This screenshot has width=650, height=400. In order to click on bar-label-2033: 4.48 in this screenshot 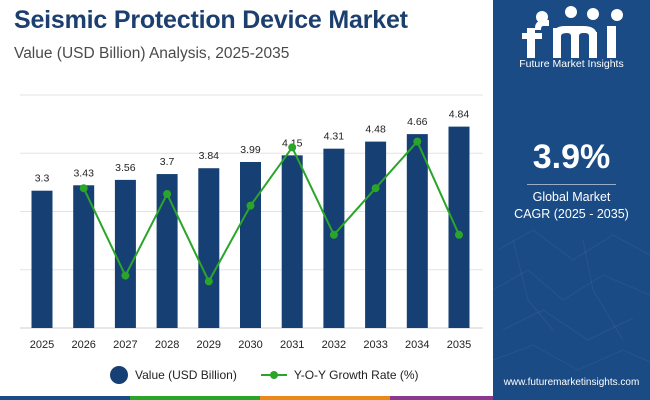, I will do `click(375, 130)`.